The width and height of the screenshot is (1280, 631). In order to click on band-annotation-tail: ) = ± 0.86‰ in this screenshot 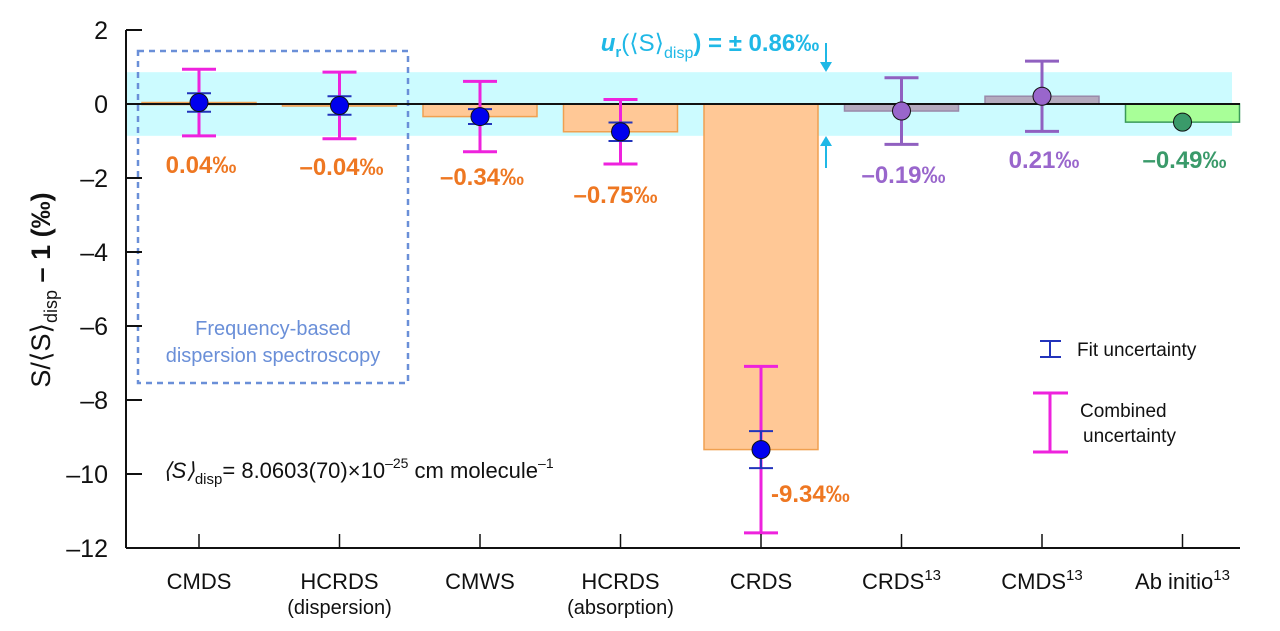, I will do `click(756, 43)`.